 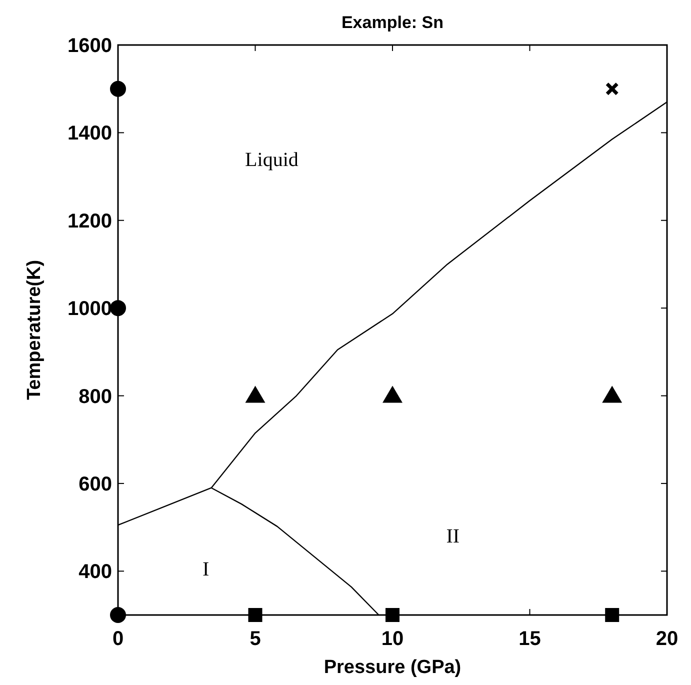 What do you see at coordinates (667, 639) in the screenshot?
I see `x-tick-label: 20` at bounding box center [667, 639].